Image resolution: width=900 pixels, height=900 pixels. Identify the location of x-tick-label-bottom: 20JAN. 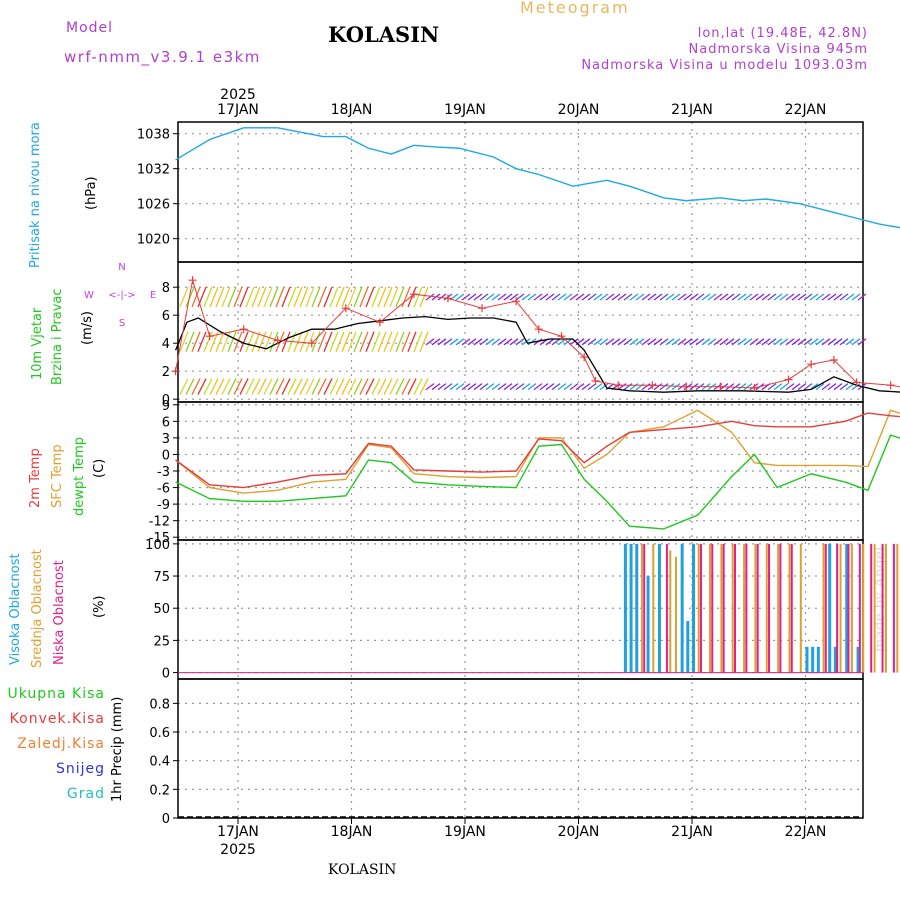
(579, 832).